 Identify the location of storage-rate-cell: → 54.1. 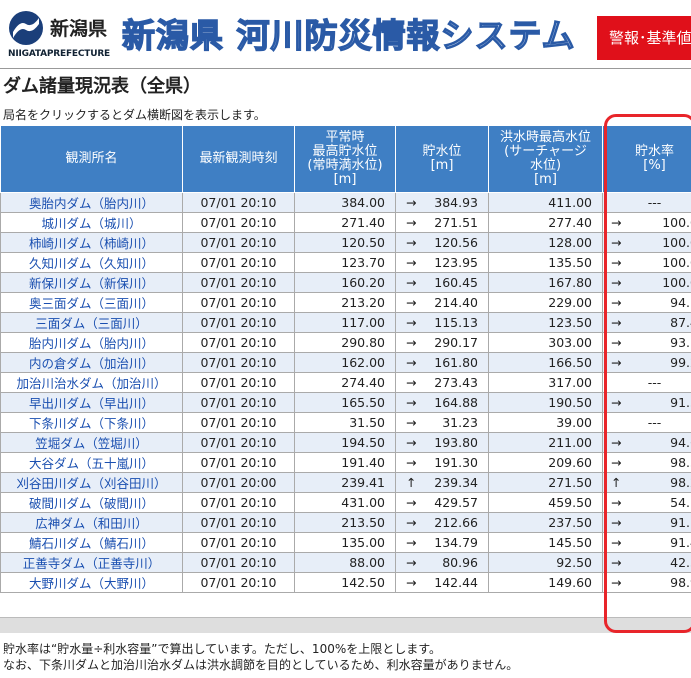
(646, 502).